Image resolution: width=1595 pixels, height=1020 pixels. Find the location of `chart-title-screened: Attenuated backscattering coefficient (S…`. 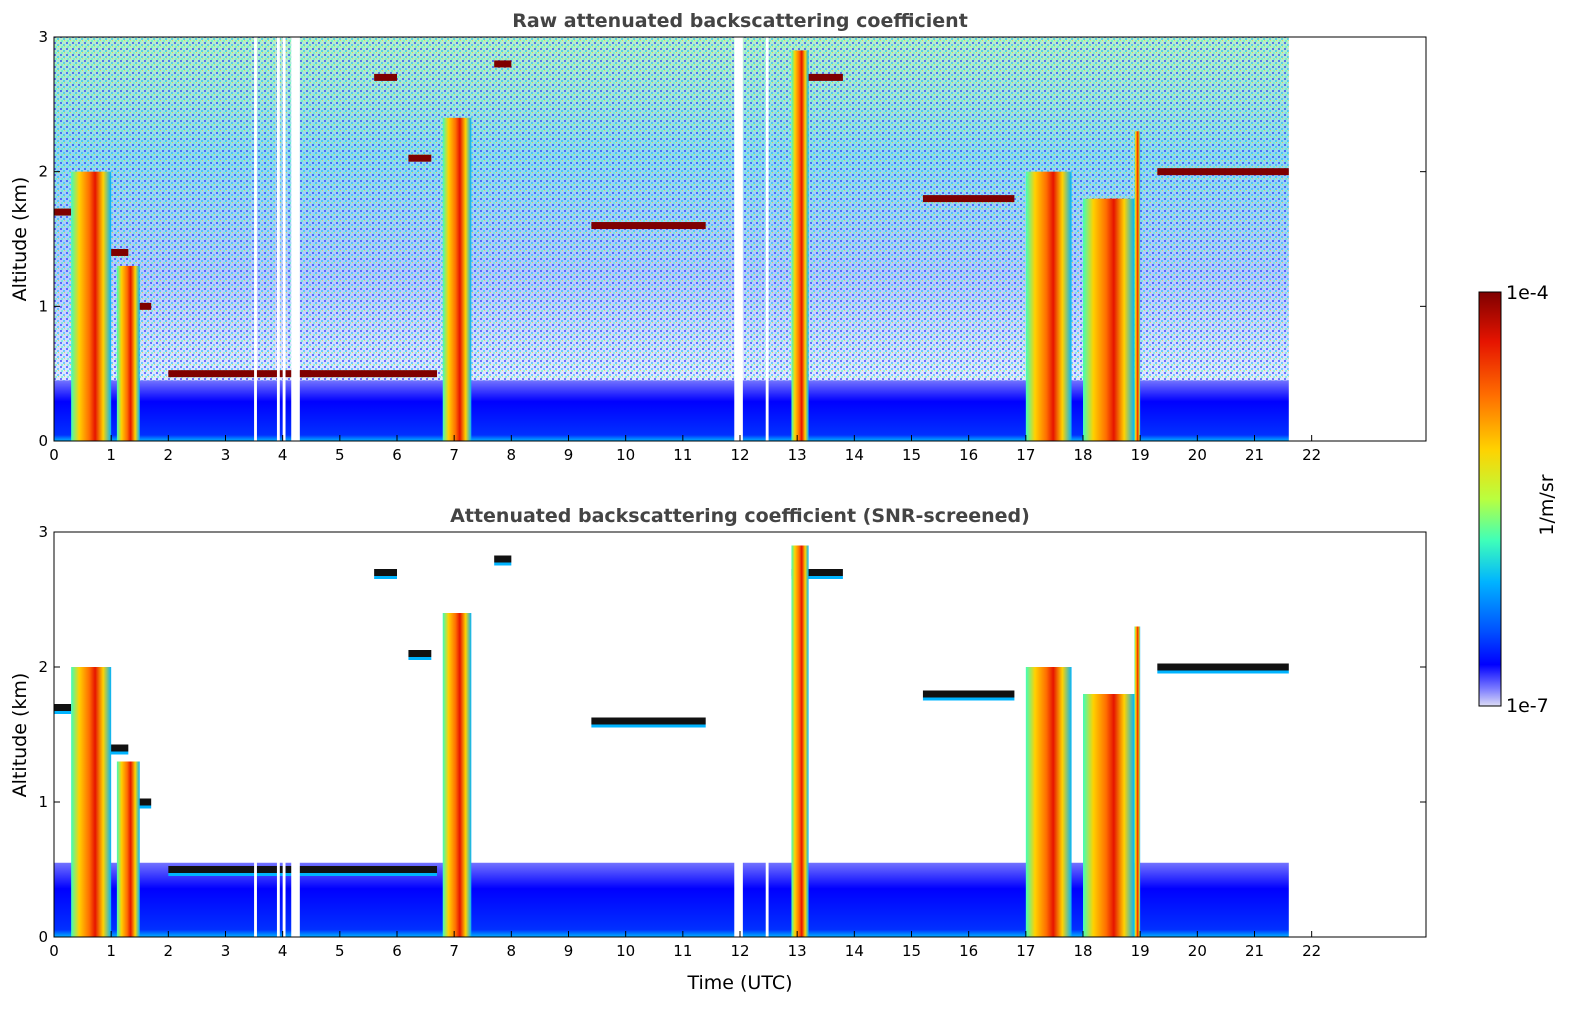

chart-title-screened: Attenuated backscattering coefficient (S… is located at coordinates (740, 516).